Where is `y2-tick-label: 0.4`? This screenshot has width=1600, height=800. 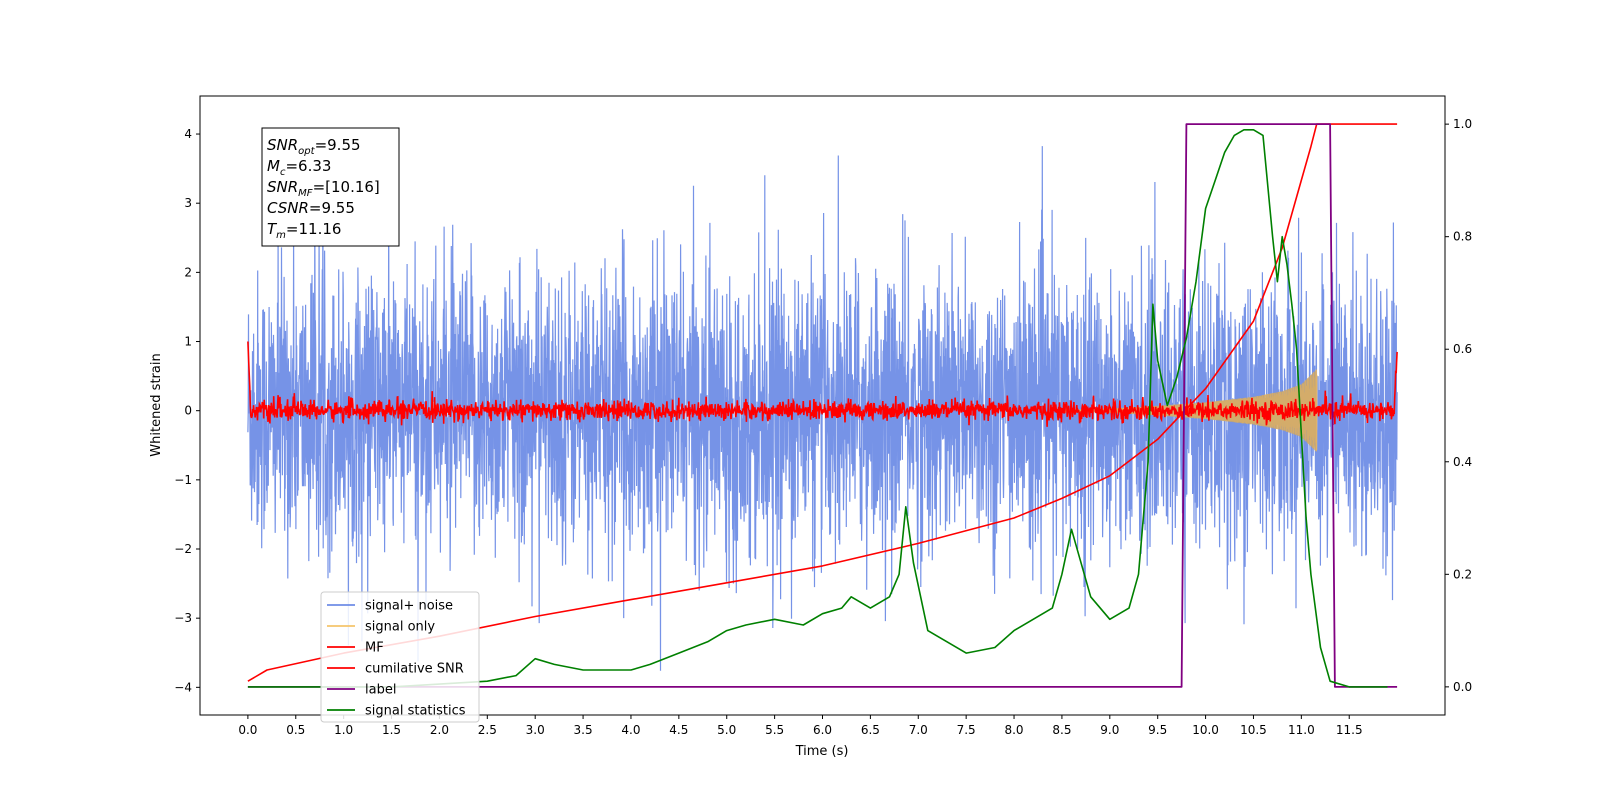
y2-tick-label: 0.4 is located at coordinates (1462, 462).